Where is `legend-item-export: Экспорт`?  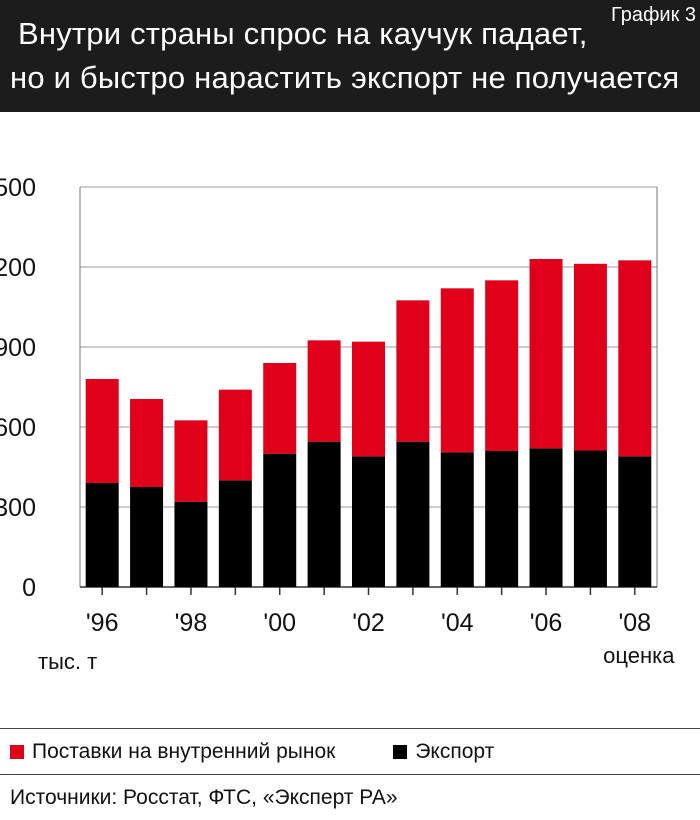 legend-item-export: Экспорт is located at coordinates (443, 752).